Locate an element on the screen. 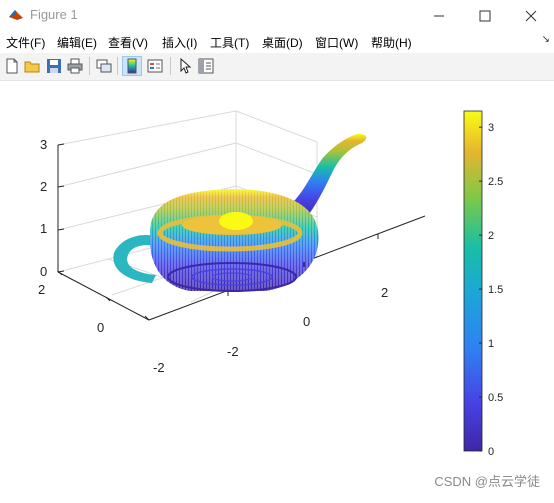  insert-legend-button is located at coordinates (155, 66).